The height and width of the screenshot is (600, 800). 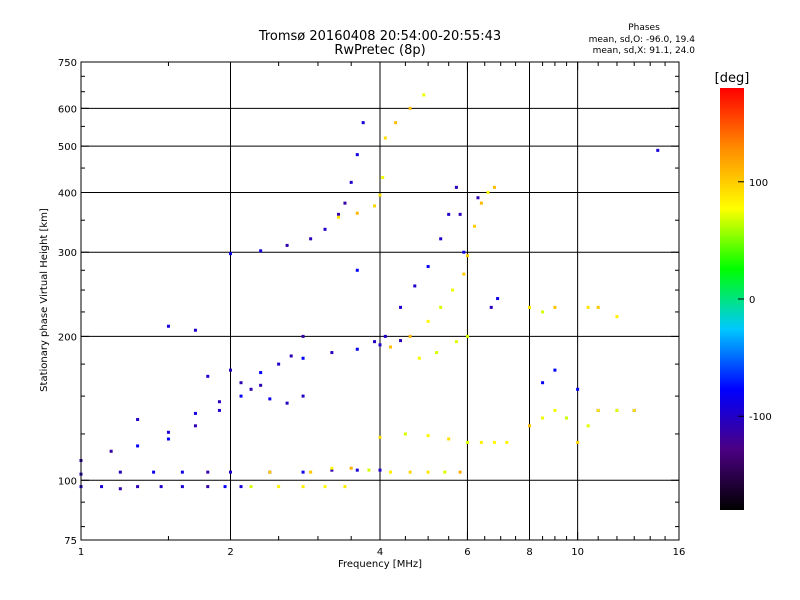 I want to click on x-tick-label: 6, so click(x=467, y=552).